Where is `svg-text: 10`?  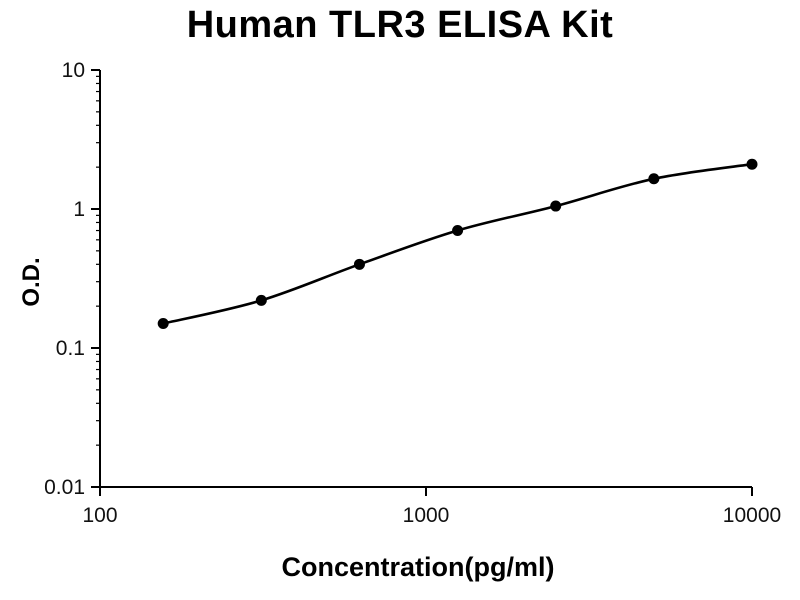
svg-text: 10 is located at coordinates (73, 70).